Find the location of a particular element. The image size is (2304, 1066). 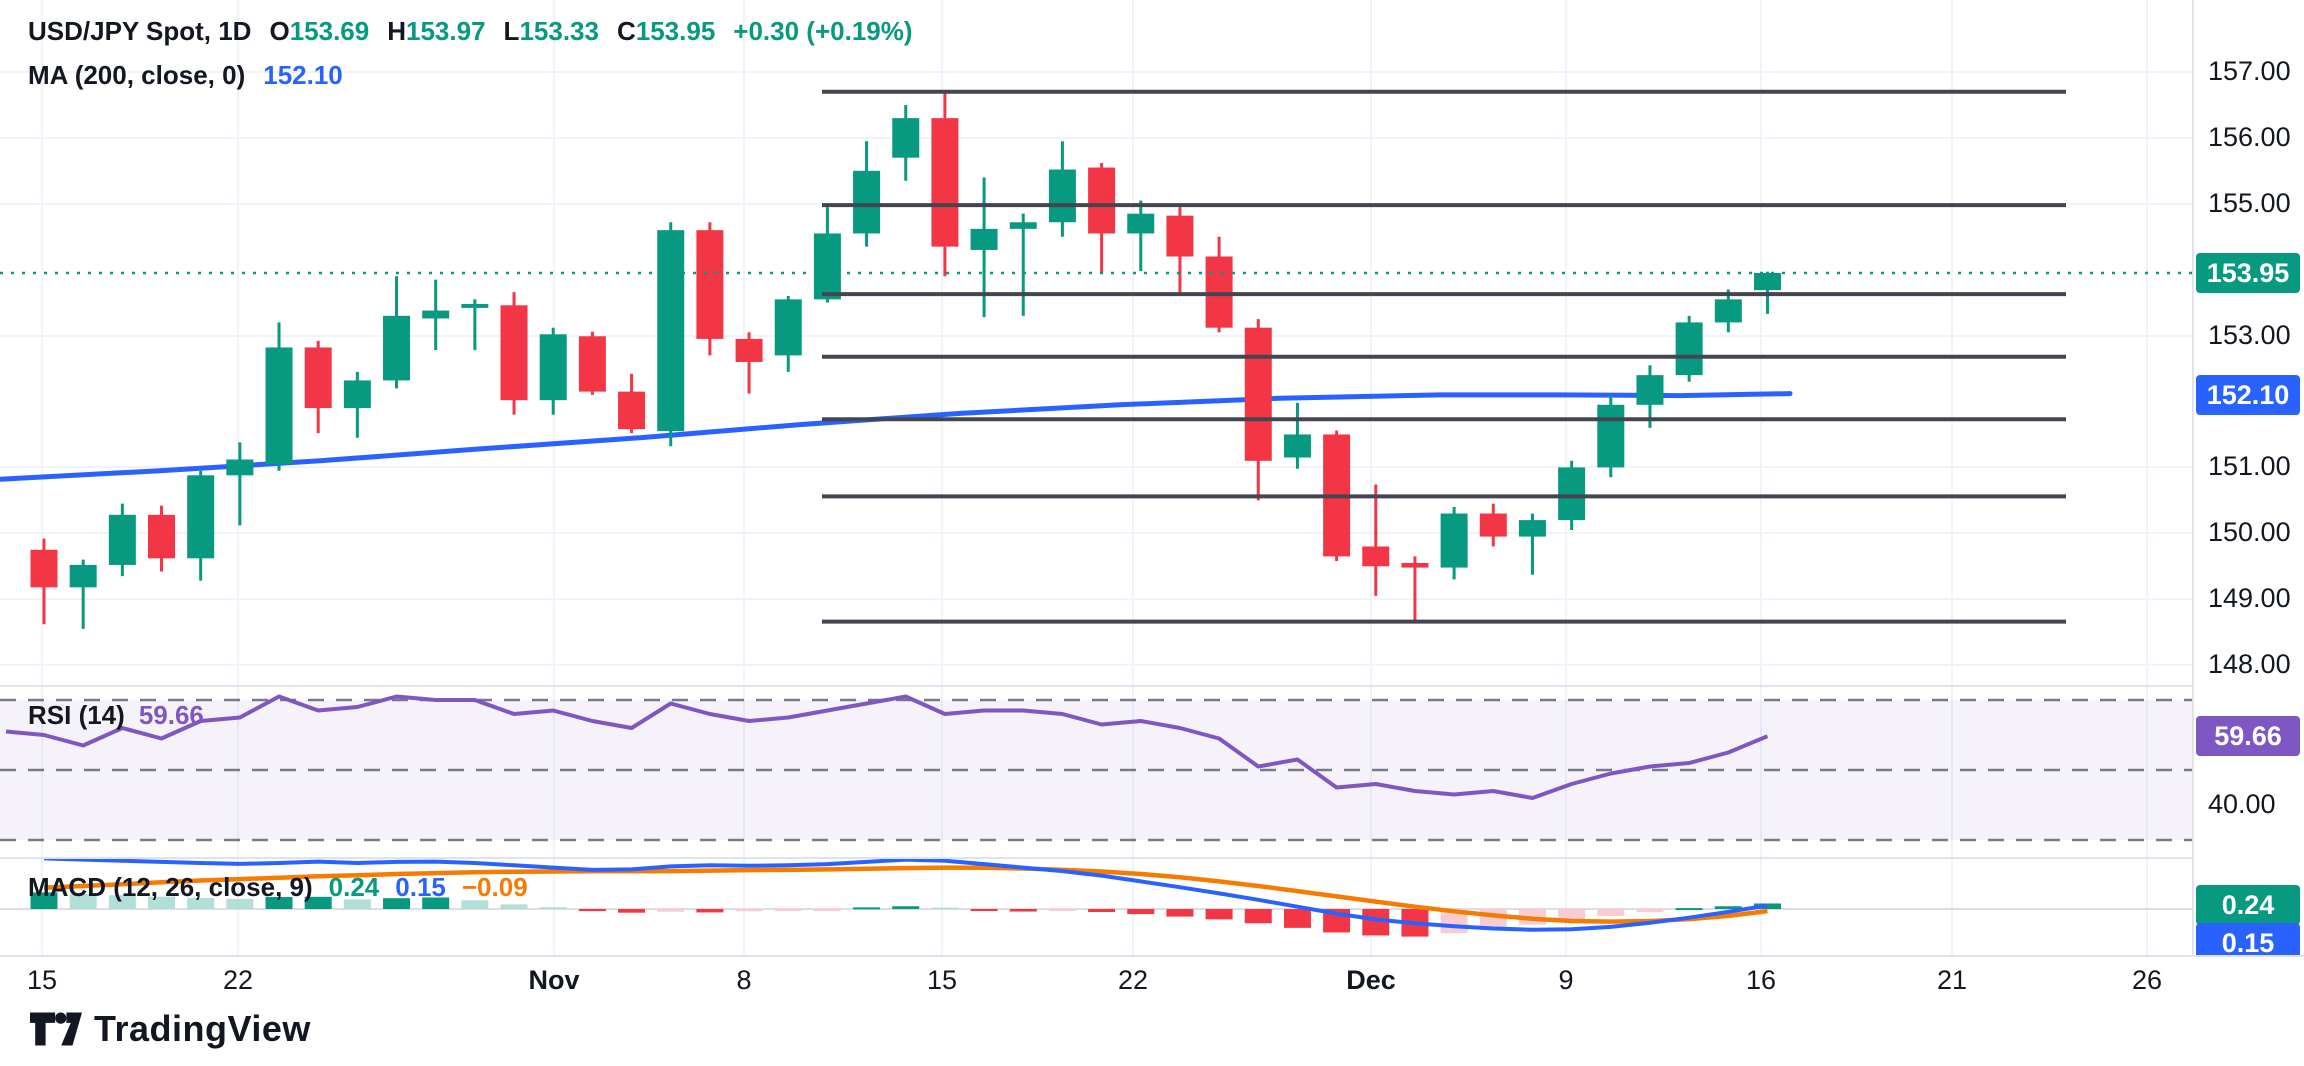

pane-separator-macd is located at coordinates (1152, 858).